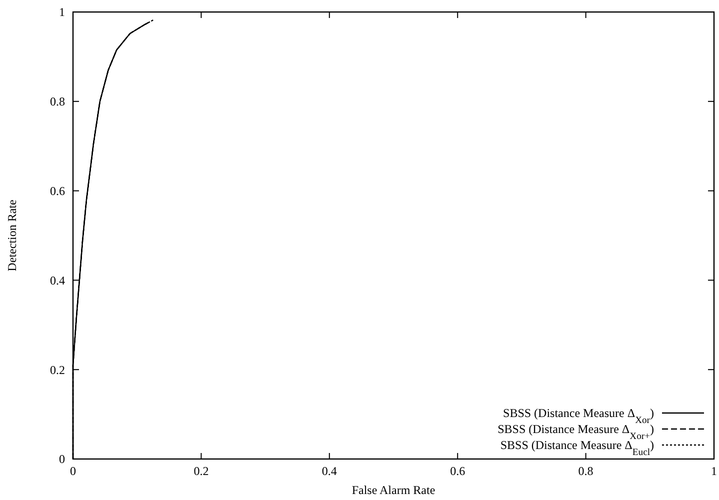 This screenshot has height=500, width=719. Describe the element at coordinates (586, 471) in the screenshot. I see `x-tick-label: 0.8` at that location.